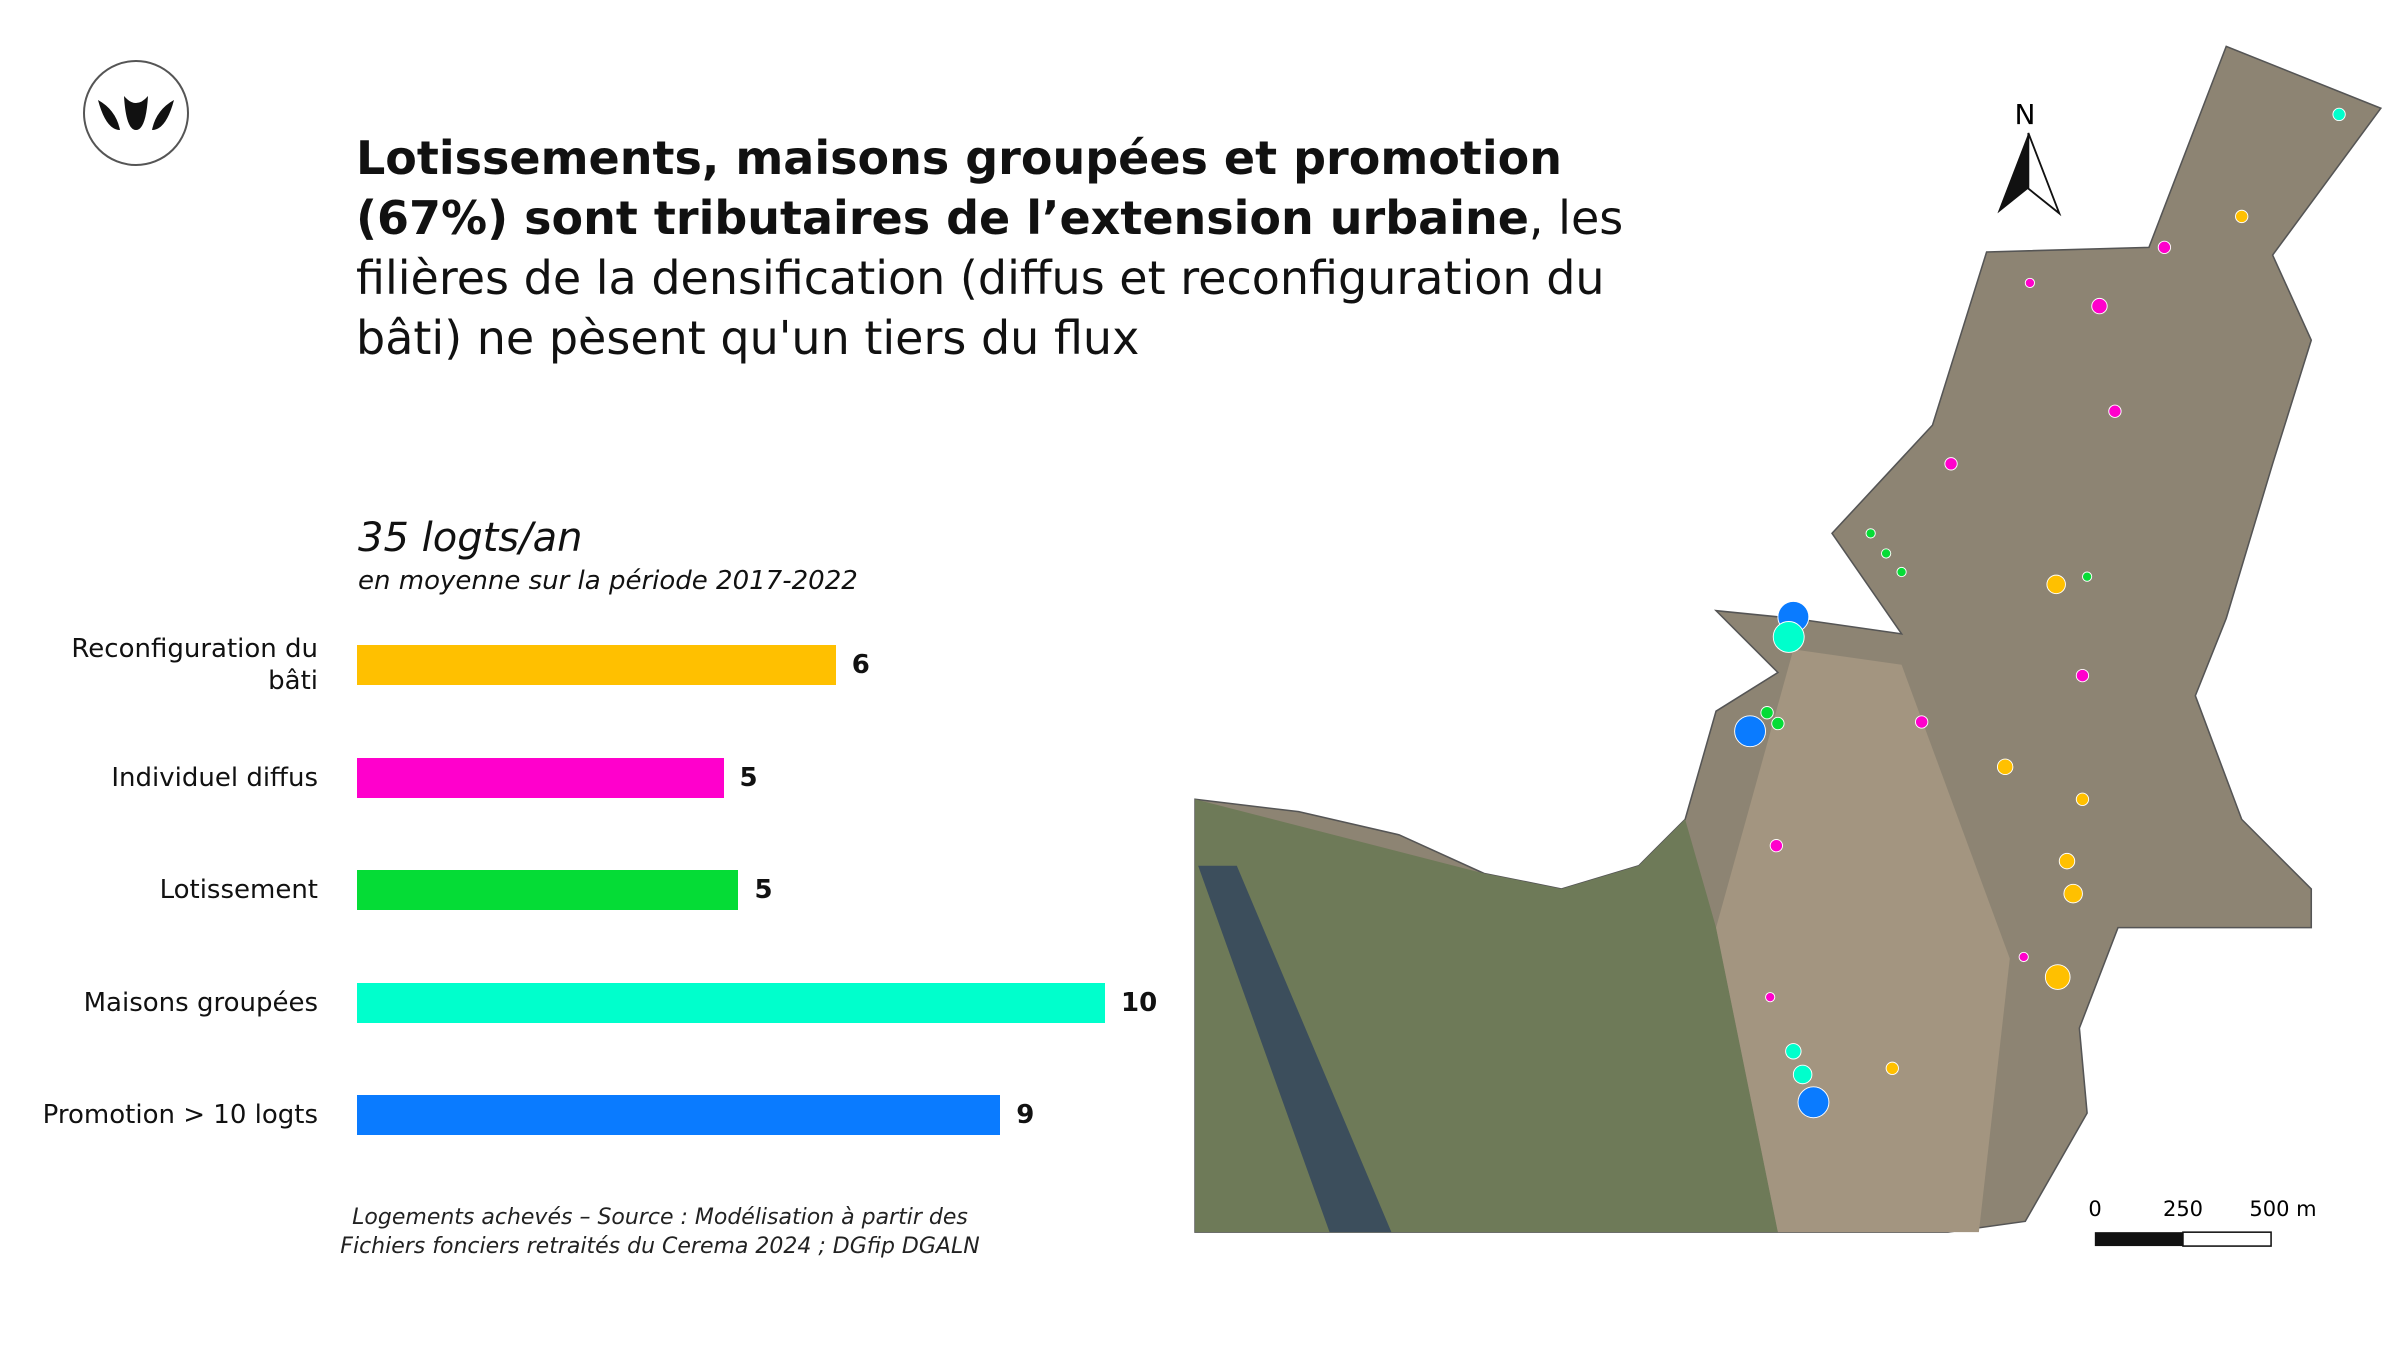 The width and height of the screenshot is (2400, 1350). Describe the element at coordinates (608, 581) in the screenshot. I see `chart-subtitle: en moyenne sur la période 2017-2022` at that location.